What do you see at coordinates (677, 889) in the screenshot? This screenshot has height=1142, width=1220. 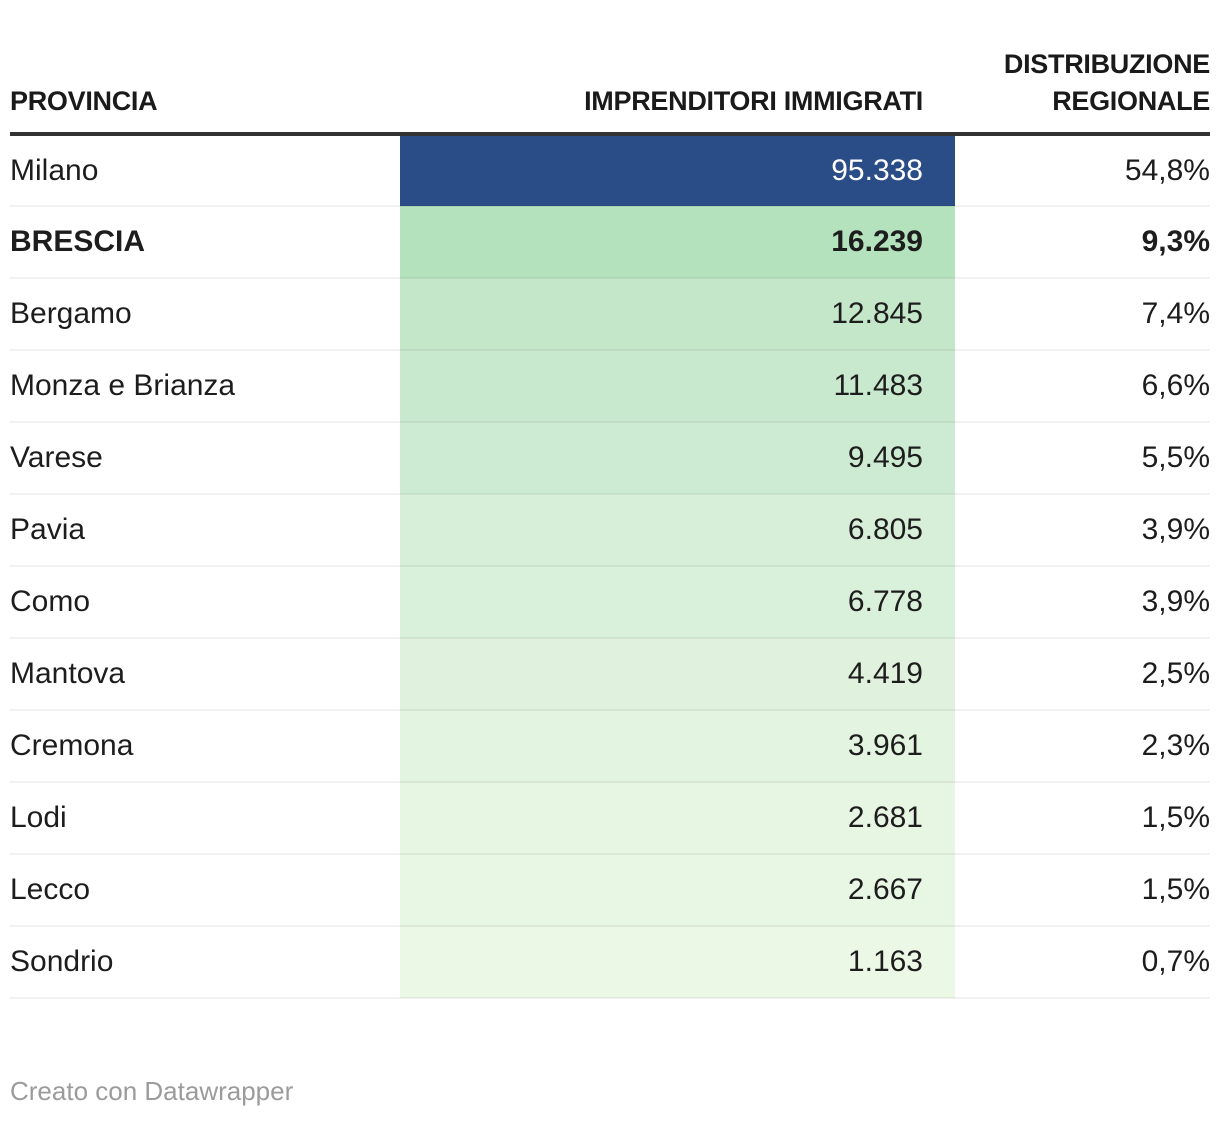 I see `value-cell-heatmap: 2.667` at bounding box center [677, 889].